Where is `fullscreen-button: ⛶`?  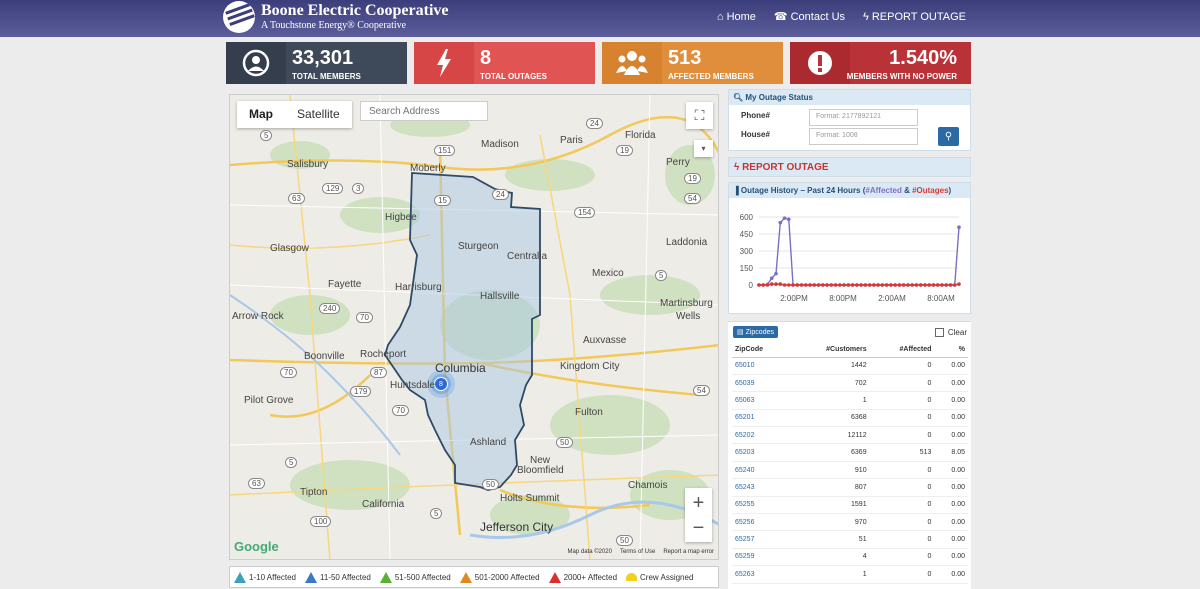
fullscreen-button: ⛶ is located at coordinates (699, 115).